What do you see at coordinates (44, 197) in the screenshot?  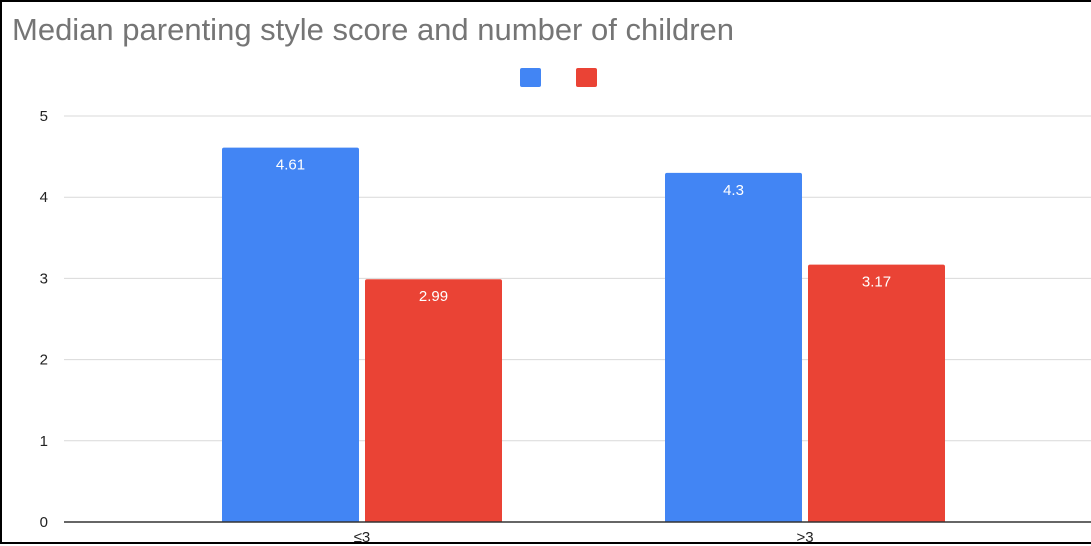 I see `y-tick-label: 4` at bounding box center [44, 197].